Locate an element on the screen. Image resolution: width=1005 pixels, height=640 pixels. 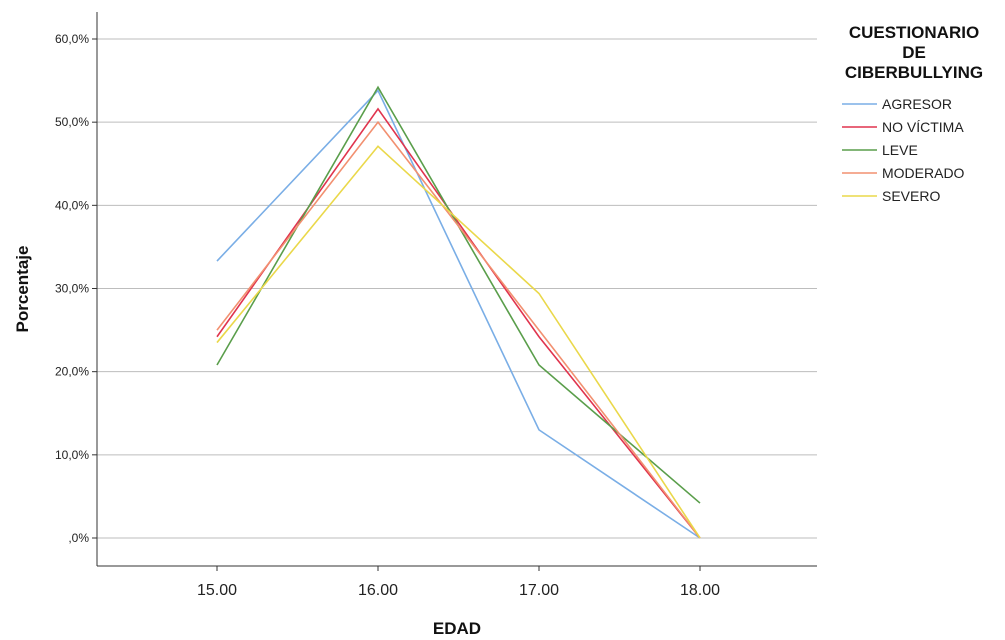
x-axis-title: EDAD is located at coordinates (457, 628).